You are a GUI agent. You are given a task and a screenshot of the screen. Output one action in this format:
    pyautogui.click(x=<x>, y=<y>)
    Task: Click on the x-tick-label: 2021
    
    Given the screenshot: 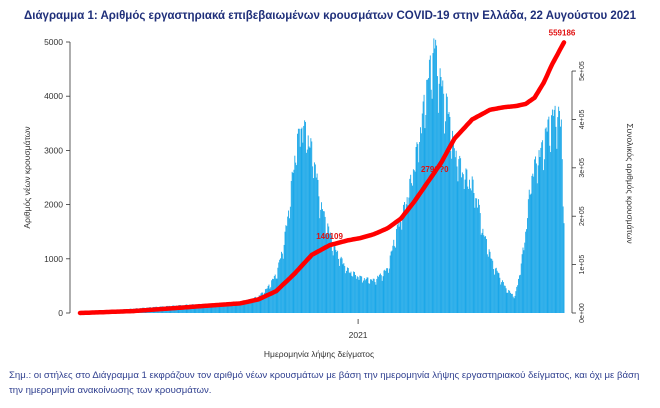 What is the action you would take?
    pyautogui.click(x=358, y=335)
    